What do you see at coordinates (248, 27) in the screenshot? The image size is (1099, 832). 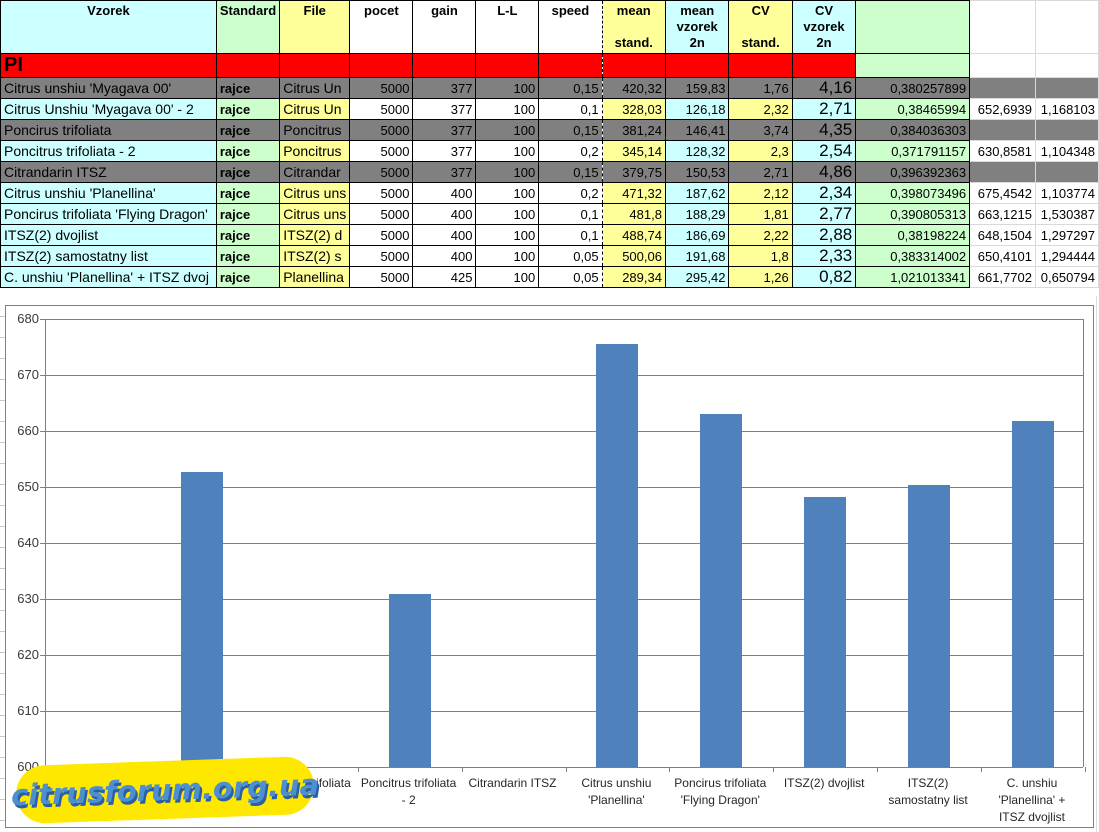 I see `col-header-standard: Standard` at bounding box center [248, 27].